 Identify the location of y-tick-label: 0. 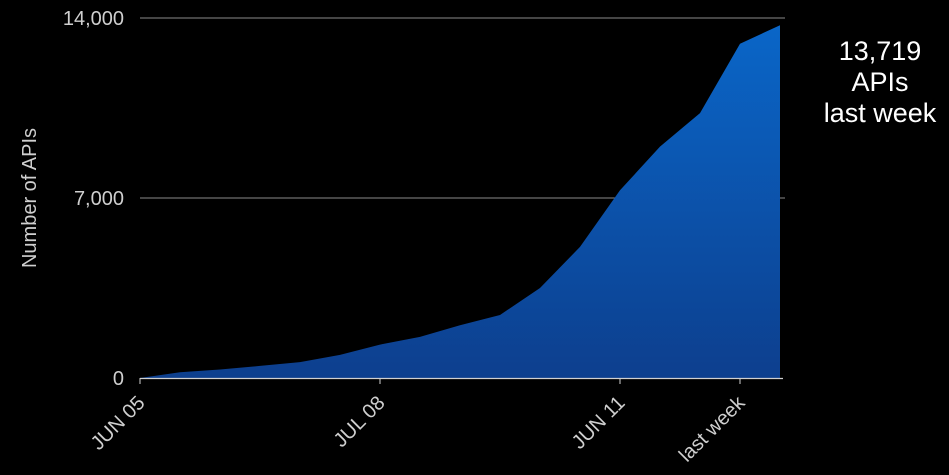
(118, 379).